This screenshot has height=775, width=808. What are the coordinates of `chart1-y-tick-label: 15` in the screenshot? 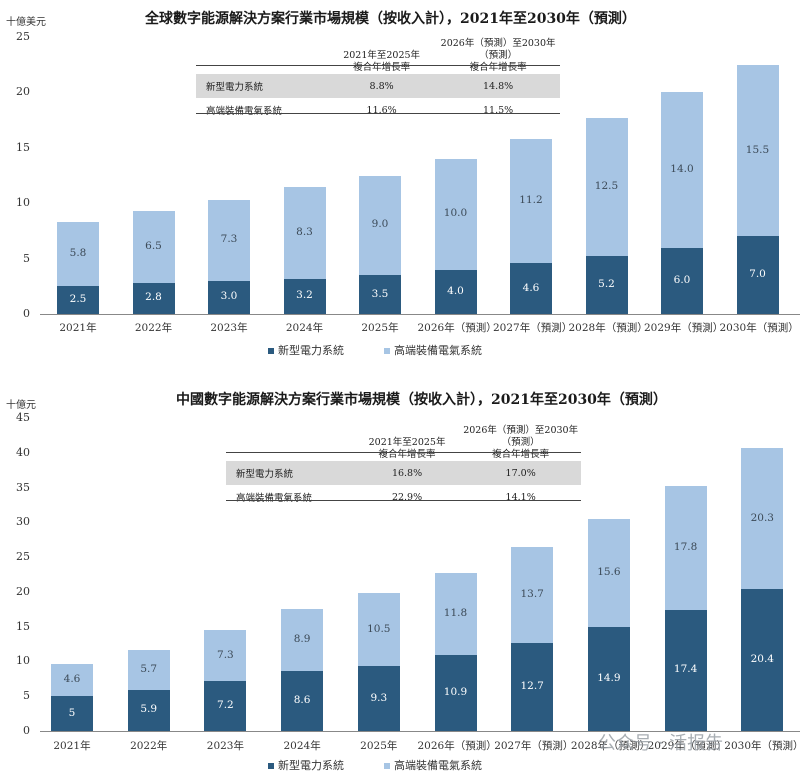 It's located at (23, 147).